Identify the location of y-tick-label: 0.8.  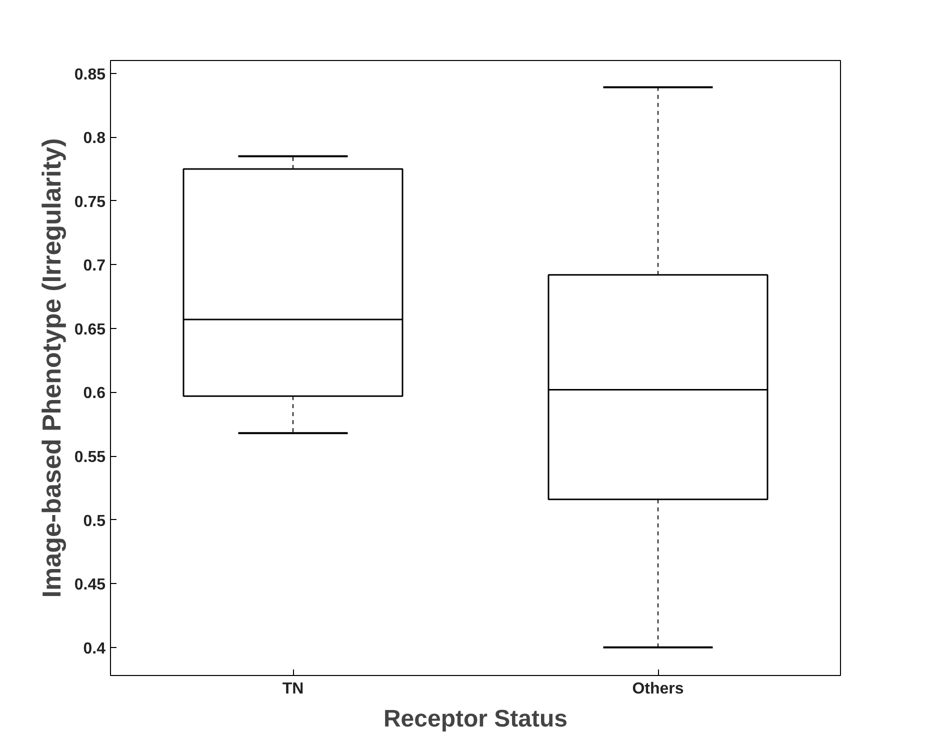
(94, 139).